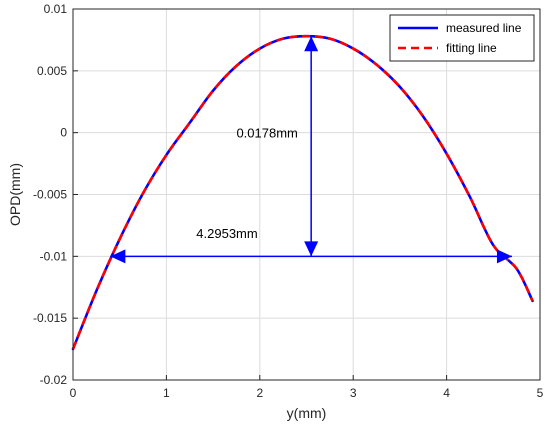  What do you see at coordinates (266, 133) in the screenshot?
I see `annotation-label: 0.0178mm` at bounding box center [266, 133].